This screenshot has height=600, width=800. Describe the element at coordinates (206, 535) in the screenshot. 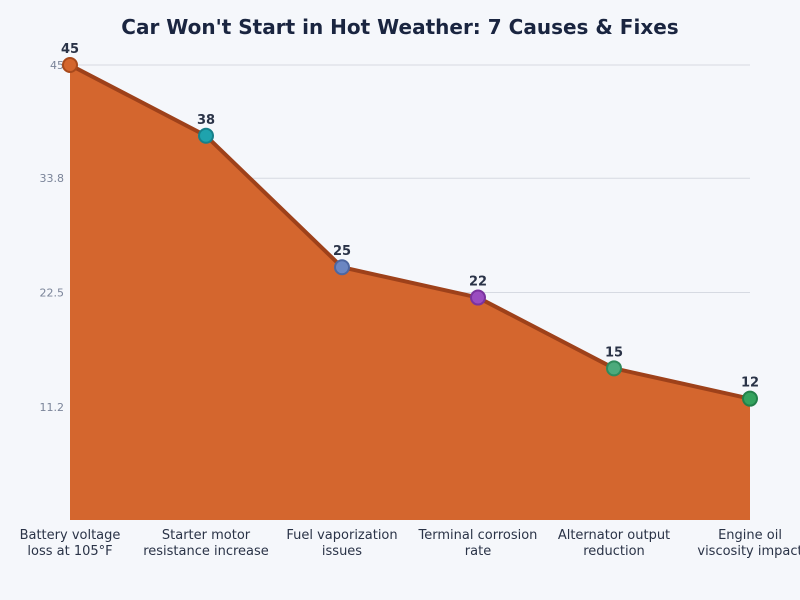

I see `x-tick-label: Starter motor` at that location.